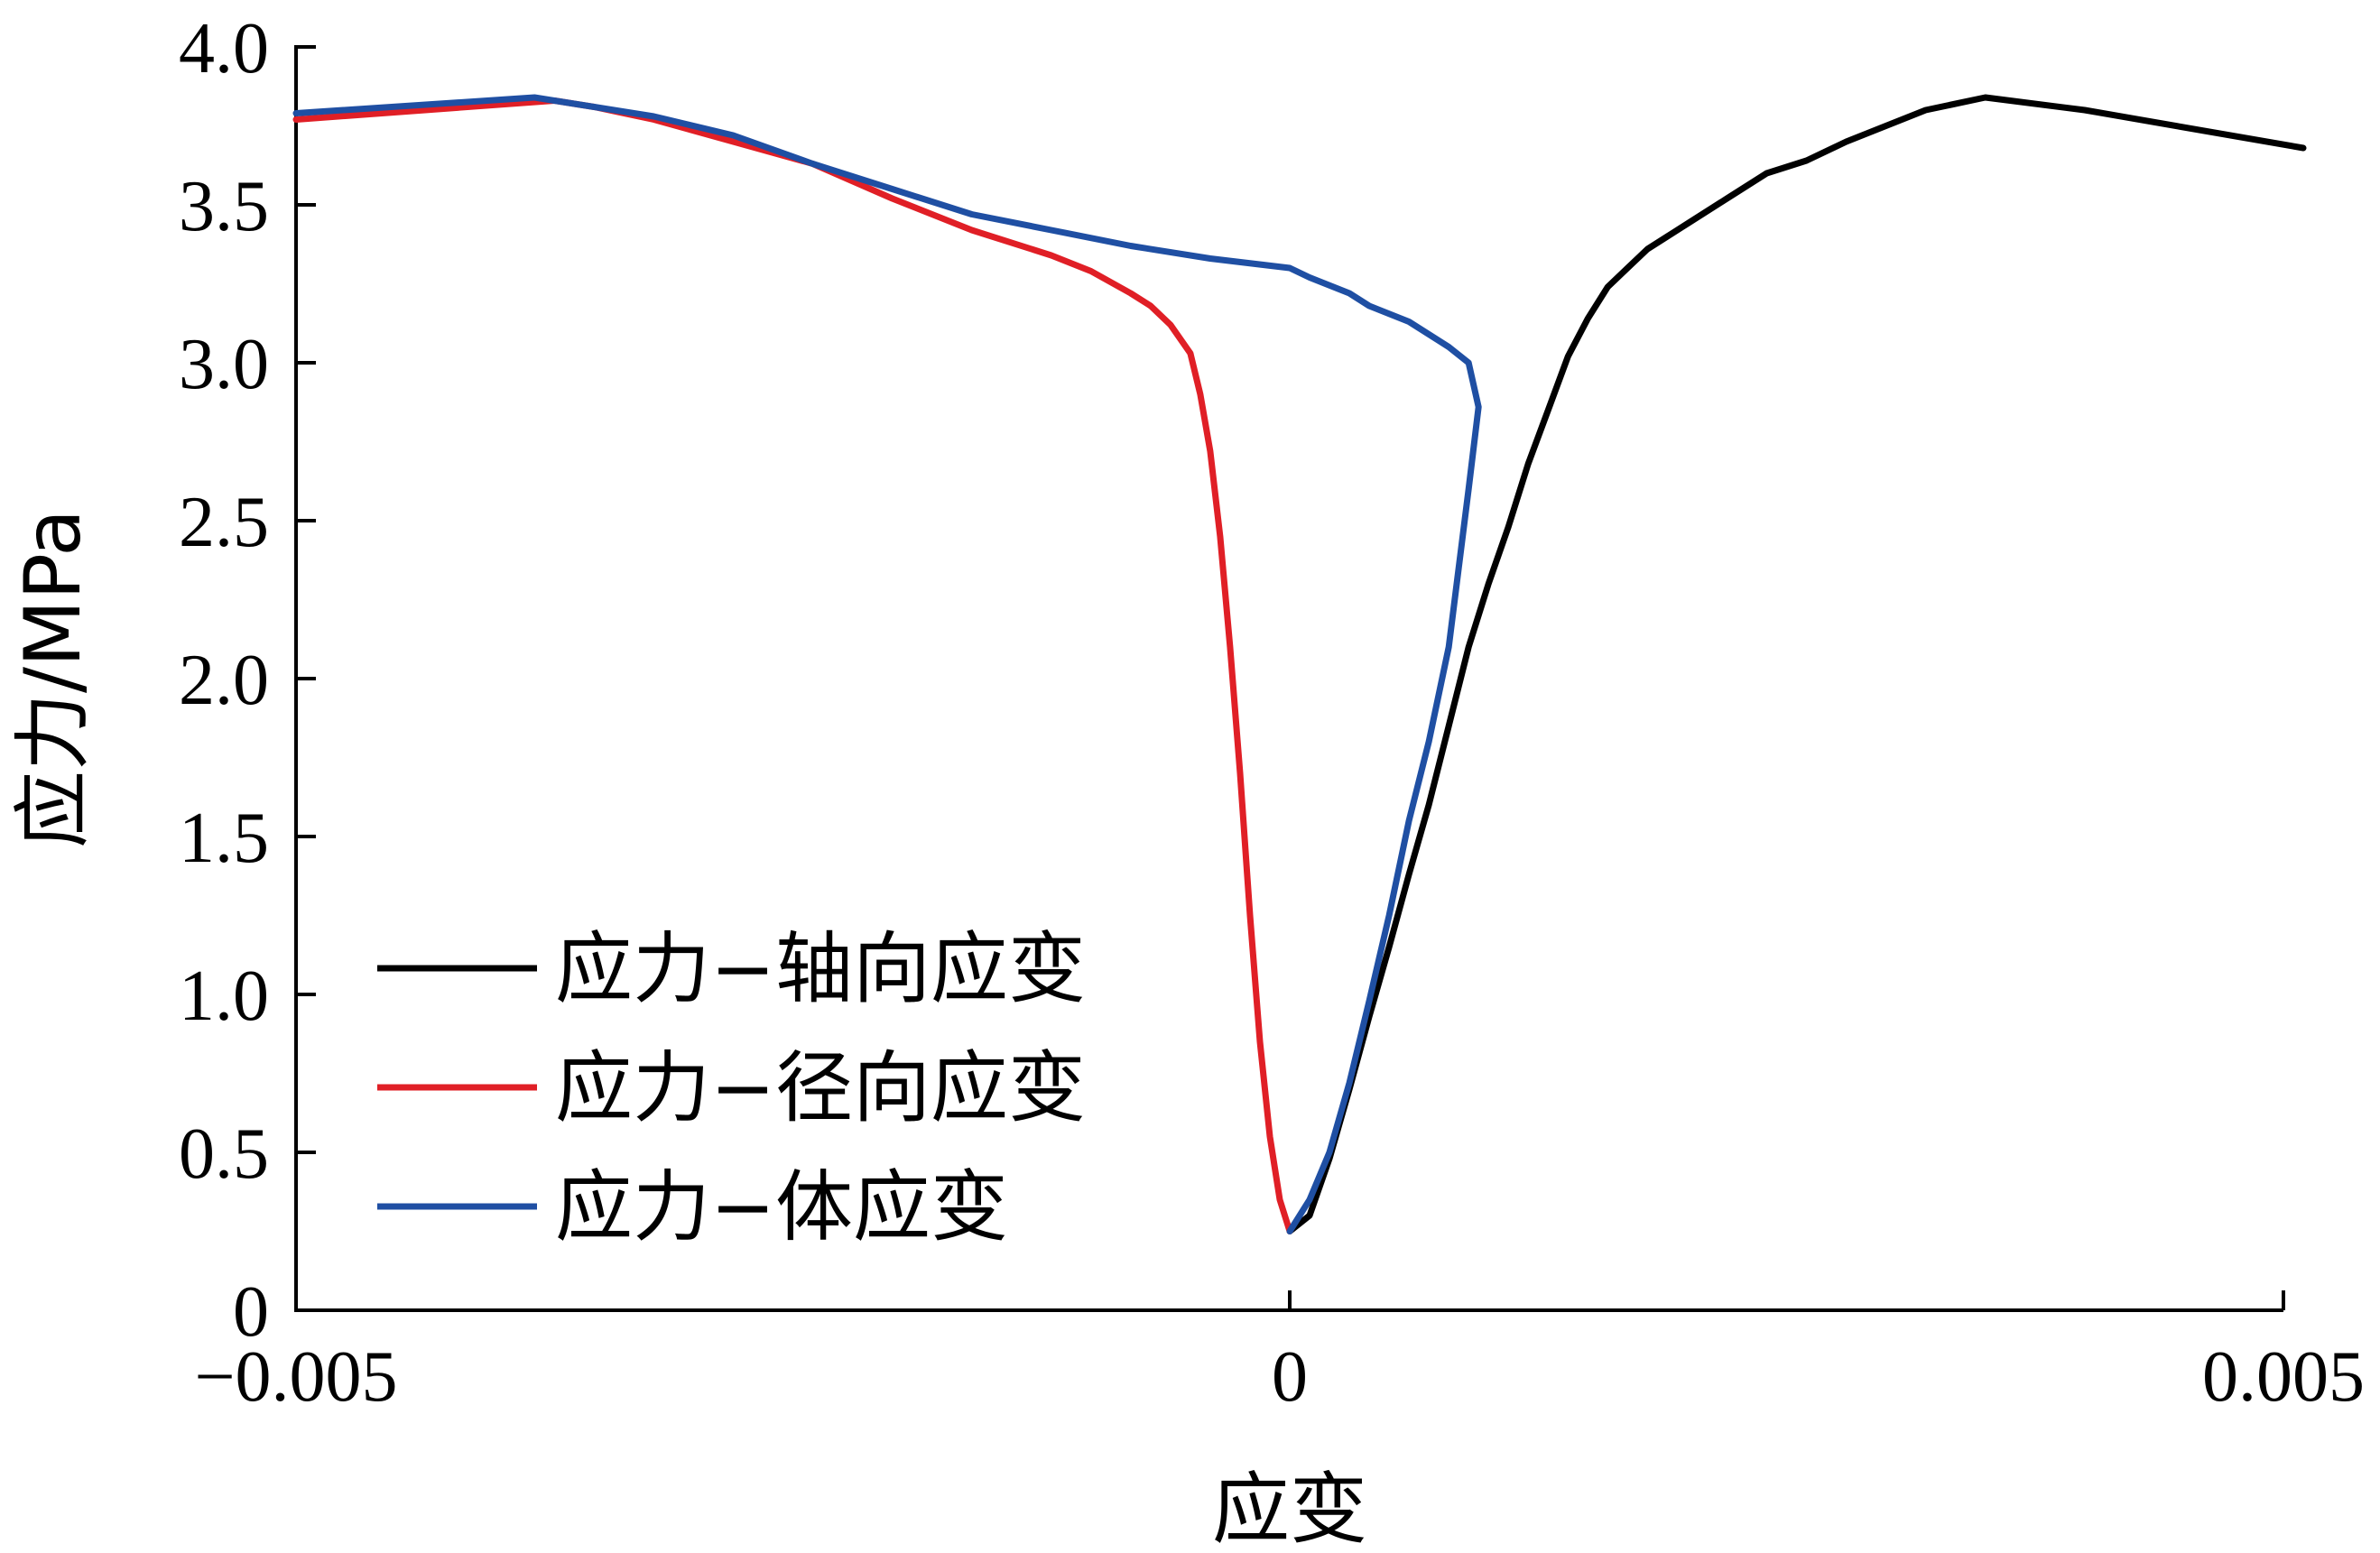 The image size is (2380, 1553). I want to click on y-tick-label: 3.0, so click(224, 365).